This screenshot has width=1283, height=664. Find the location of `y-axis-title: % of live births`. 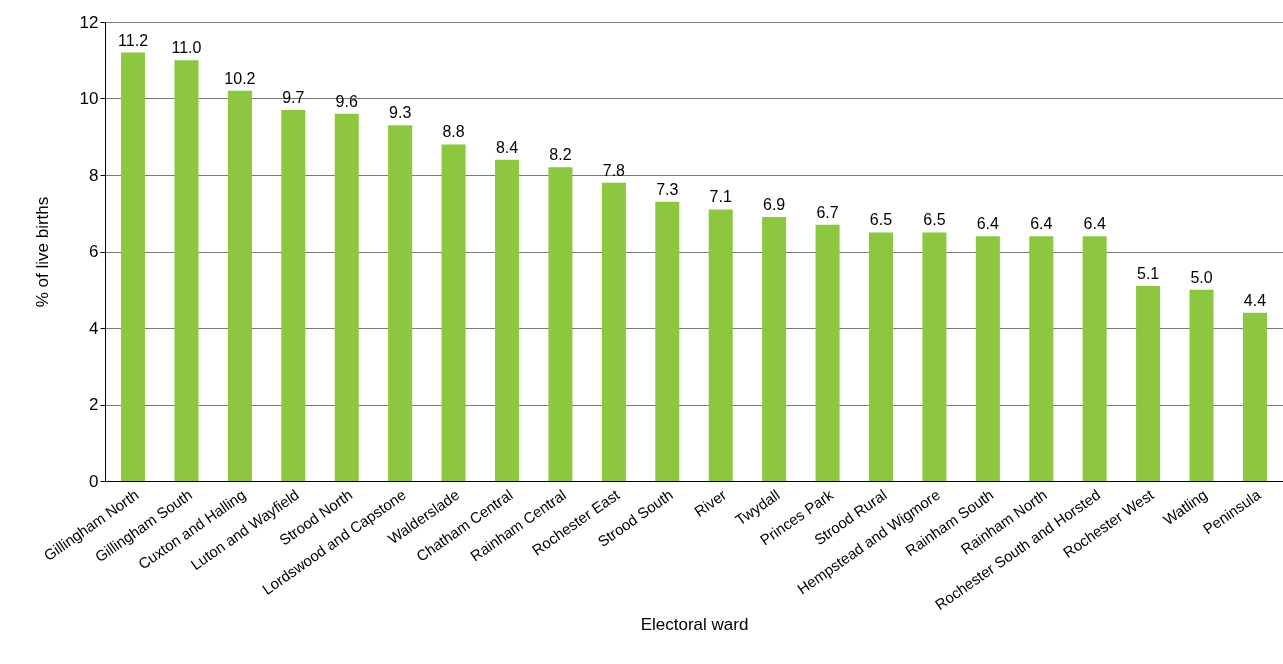

y-axis-title: % of live births is located at coordinates (42, 252).